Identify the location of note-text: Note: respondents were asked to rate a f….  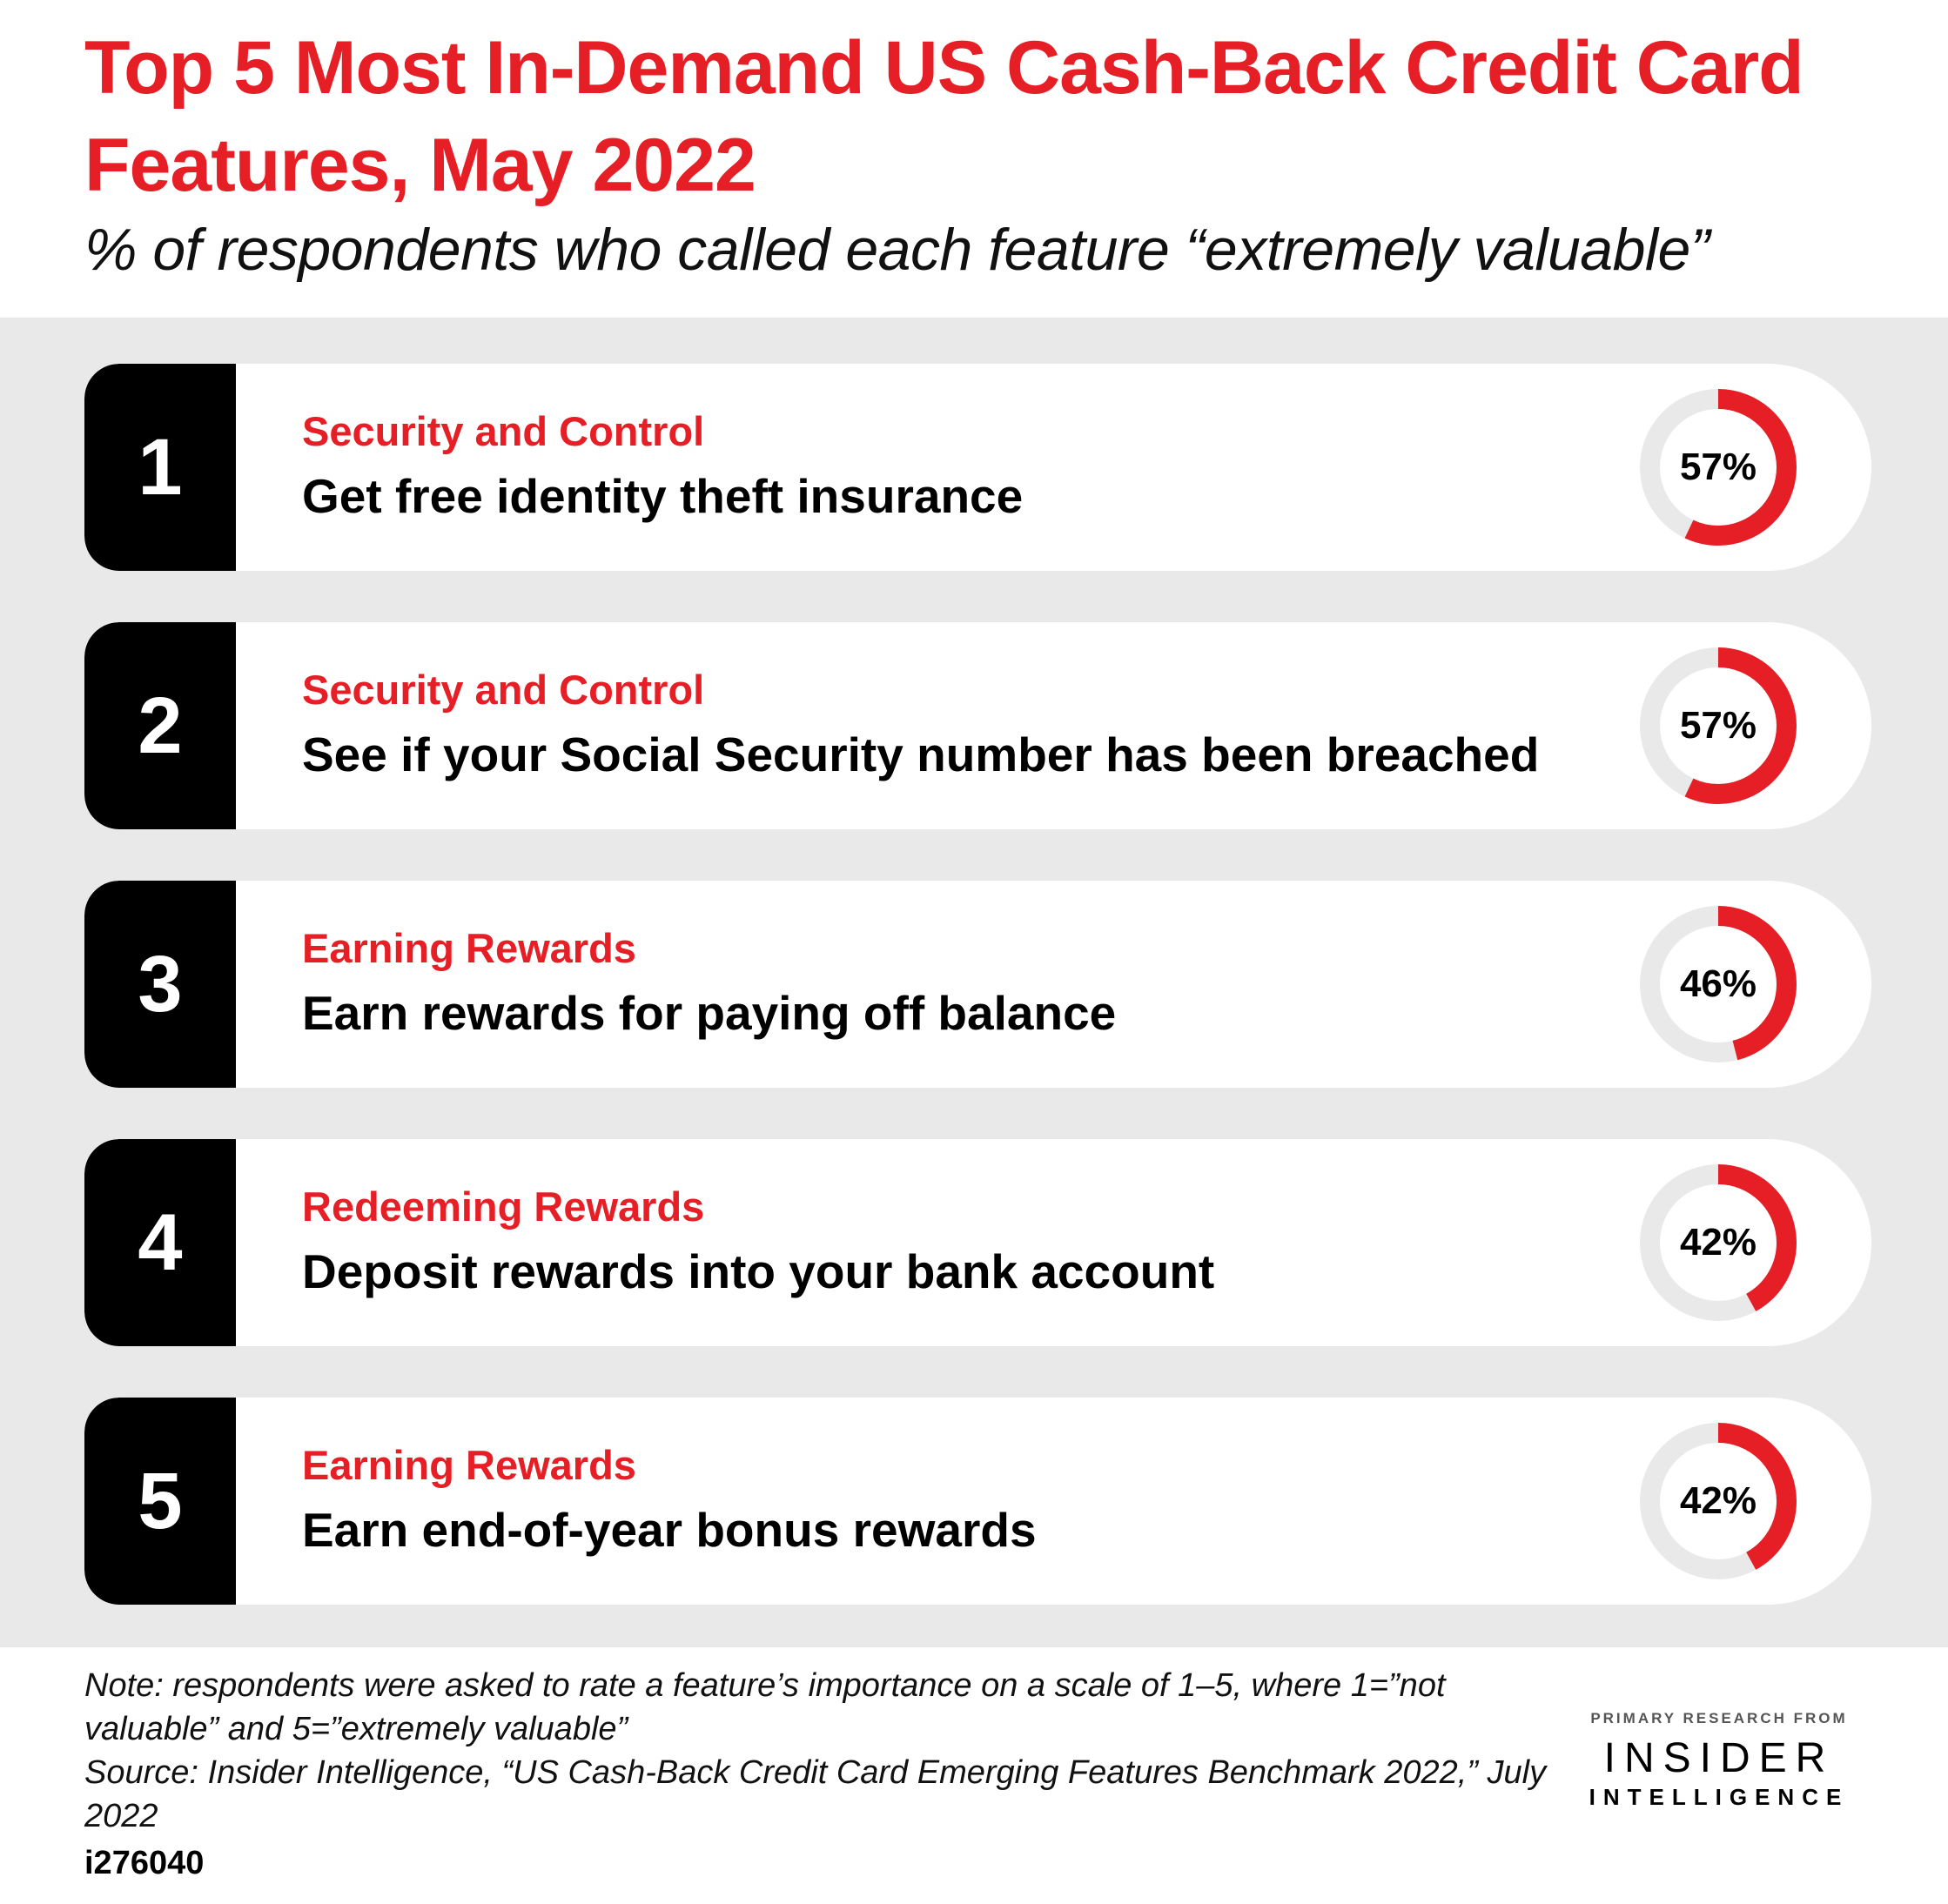
(765, 1707).